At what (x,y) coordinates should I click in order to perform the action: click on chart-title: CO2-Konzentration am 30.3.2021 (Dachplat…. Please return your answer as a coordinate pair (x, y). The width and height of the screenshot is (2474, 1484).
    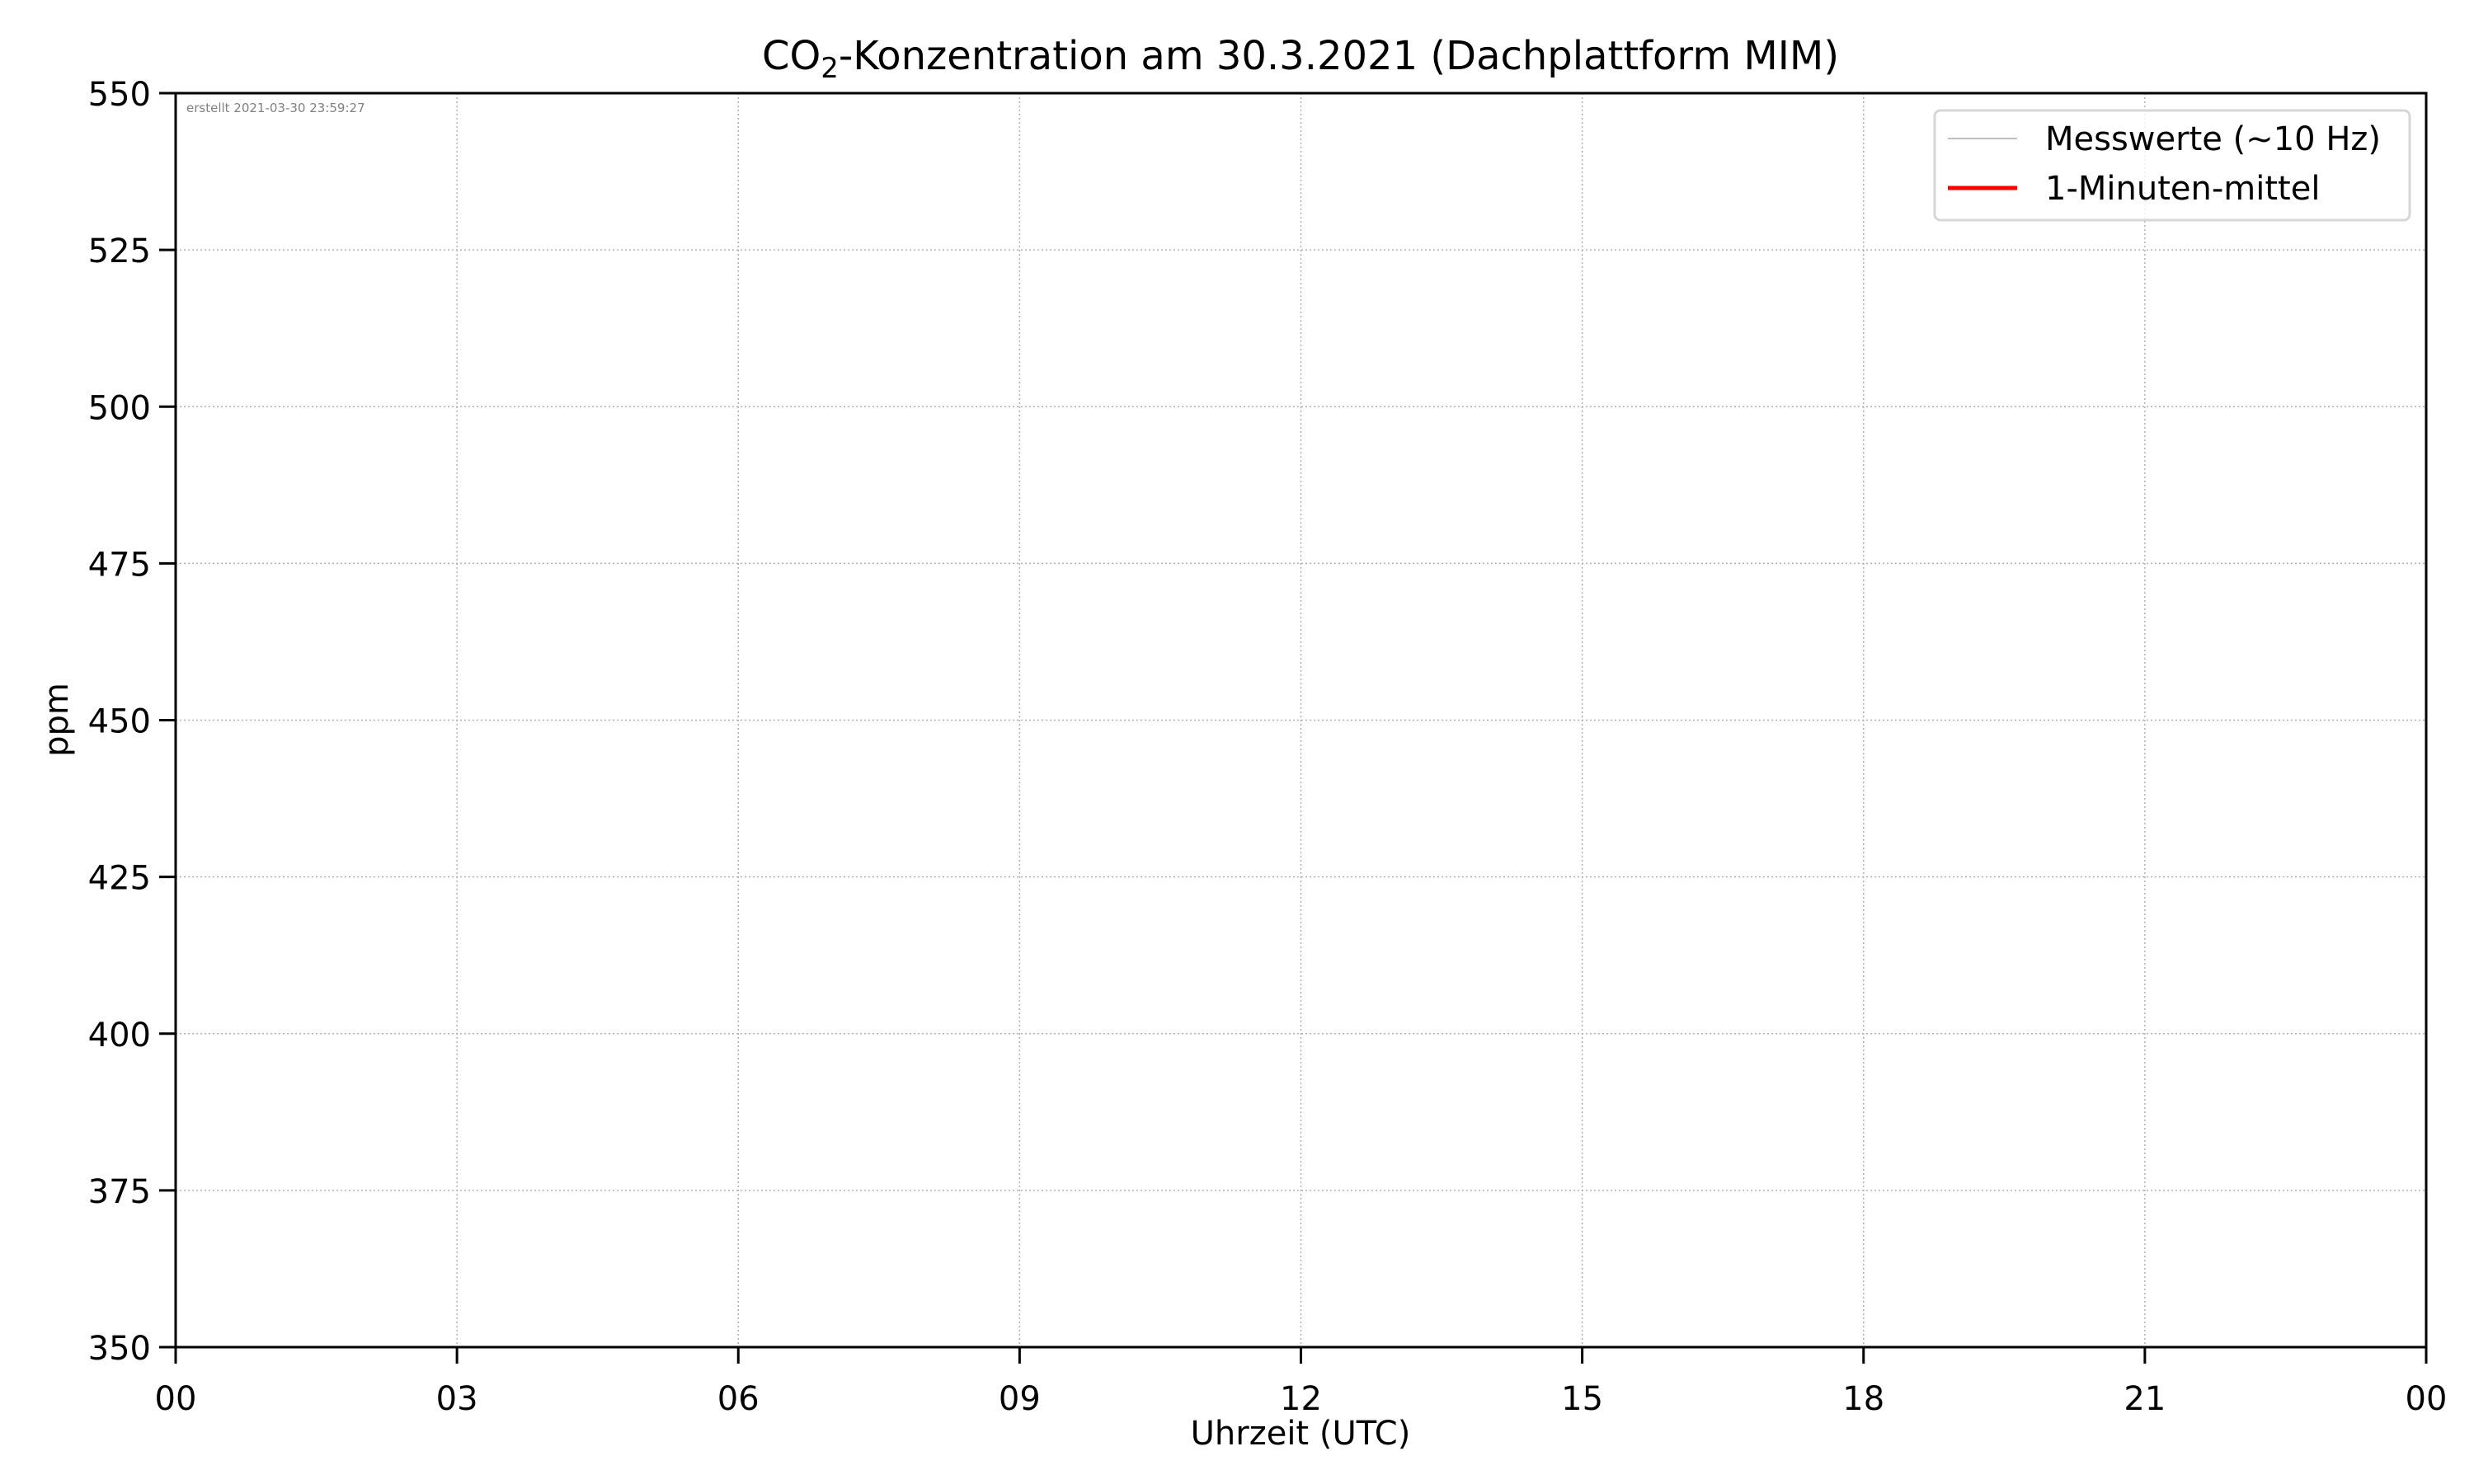
    Looking at the image, I should click on (1300, 59).